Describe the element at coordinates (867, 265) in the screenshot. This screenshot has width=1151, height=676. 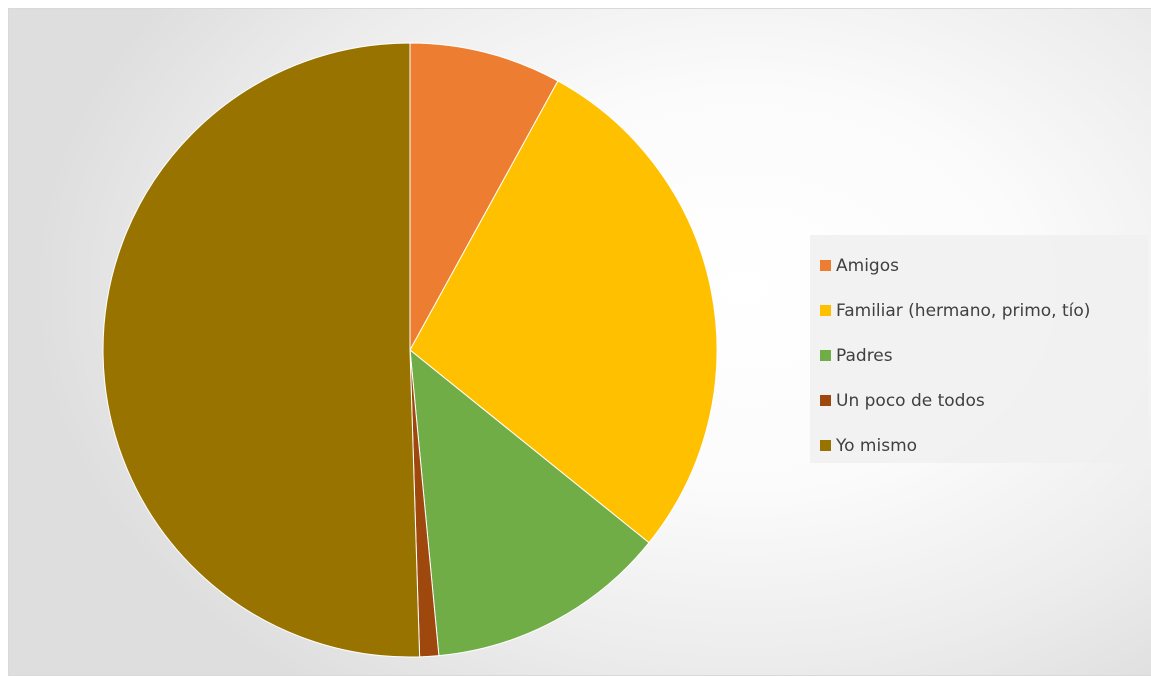
I see `legend-label: Amigos` at that location.